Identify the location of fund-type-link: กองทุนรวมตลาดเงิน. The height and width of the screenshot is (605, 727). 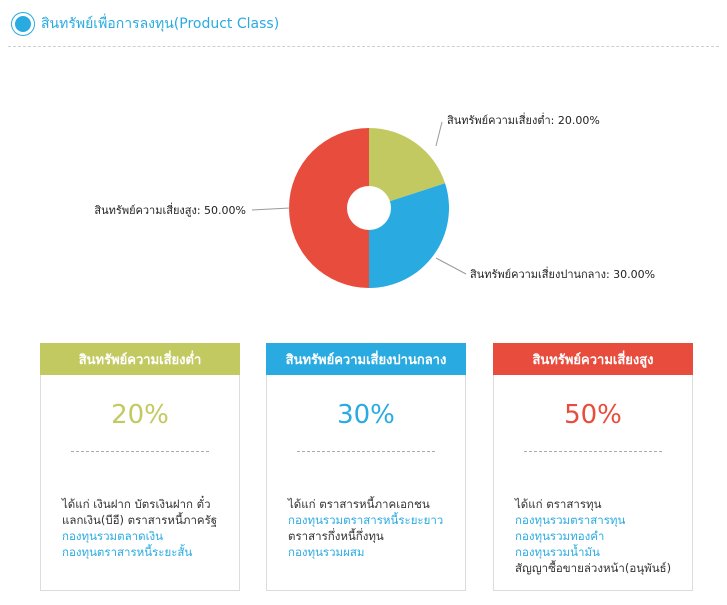
(112, 536).